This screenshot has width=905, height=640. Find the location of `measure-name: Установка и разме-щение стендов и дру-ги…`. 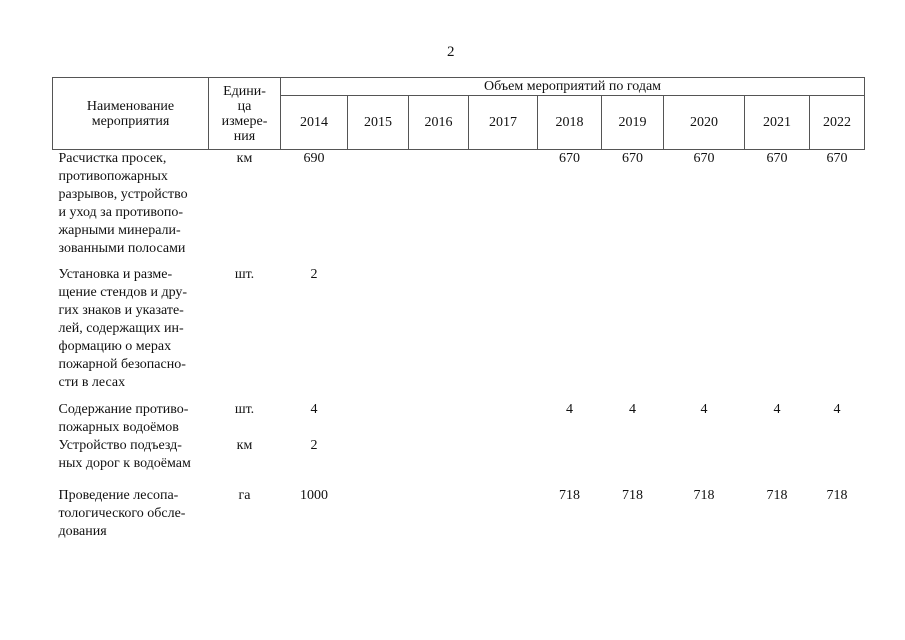

measure-name: Установка и разме-щение стендов и дру-ги… is located at coordinates (131, 329).